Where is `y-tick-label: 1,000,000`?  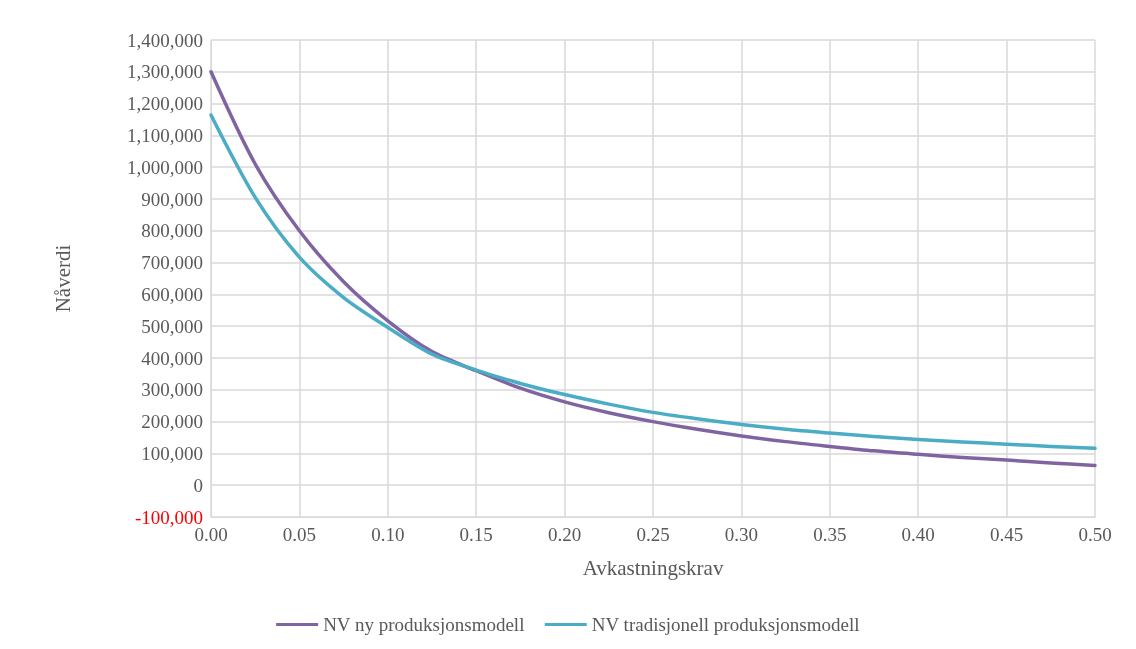 y-tick-label: 1,000,000 is located at coordinates (165, 167).